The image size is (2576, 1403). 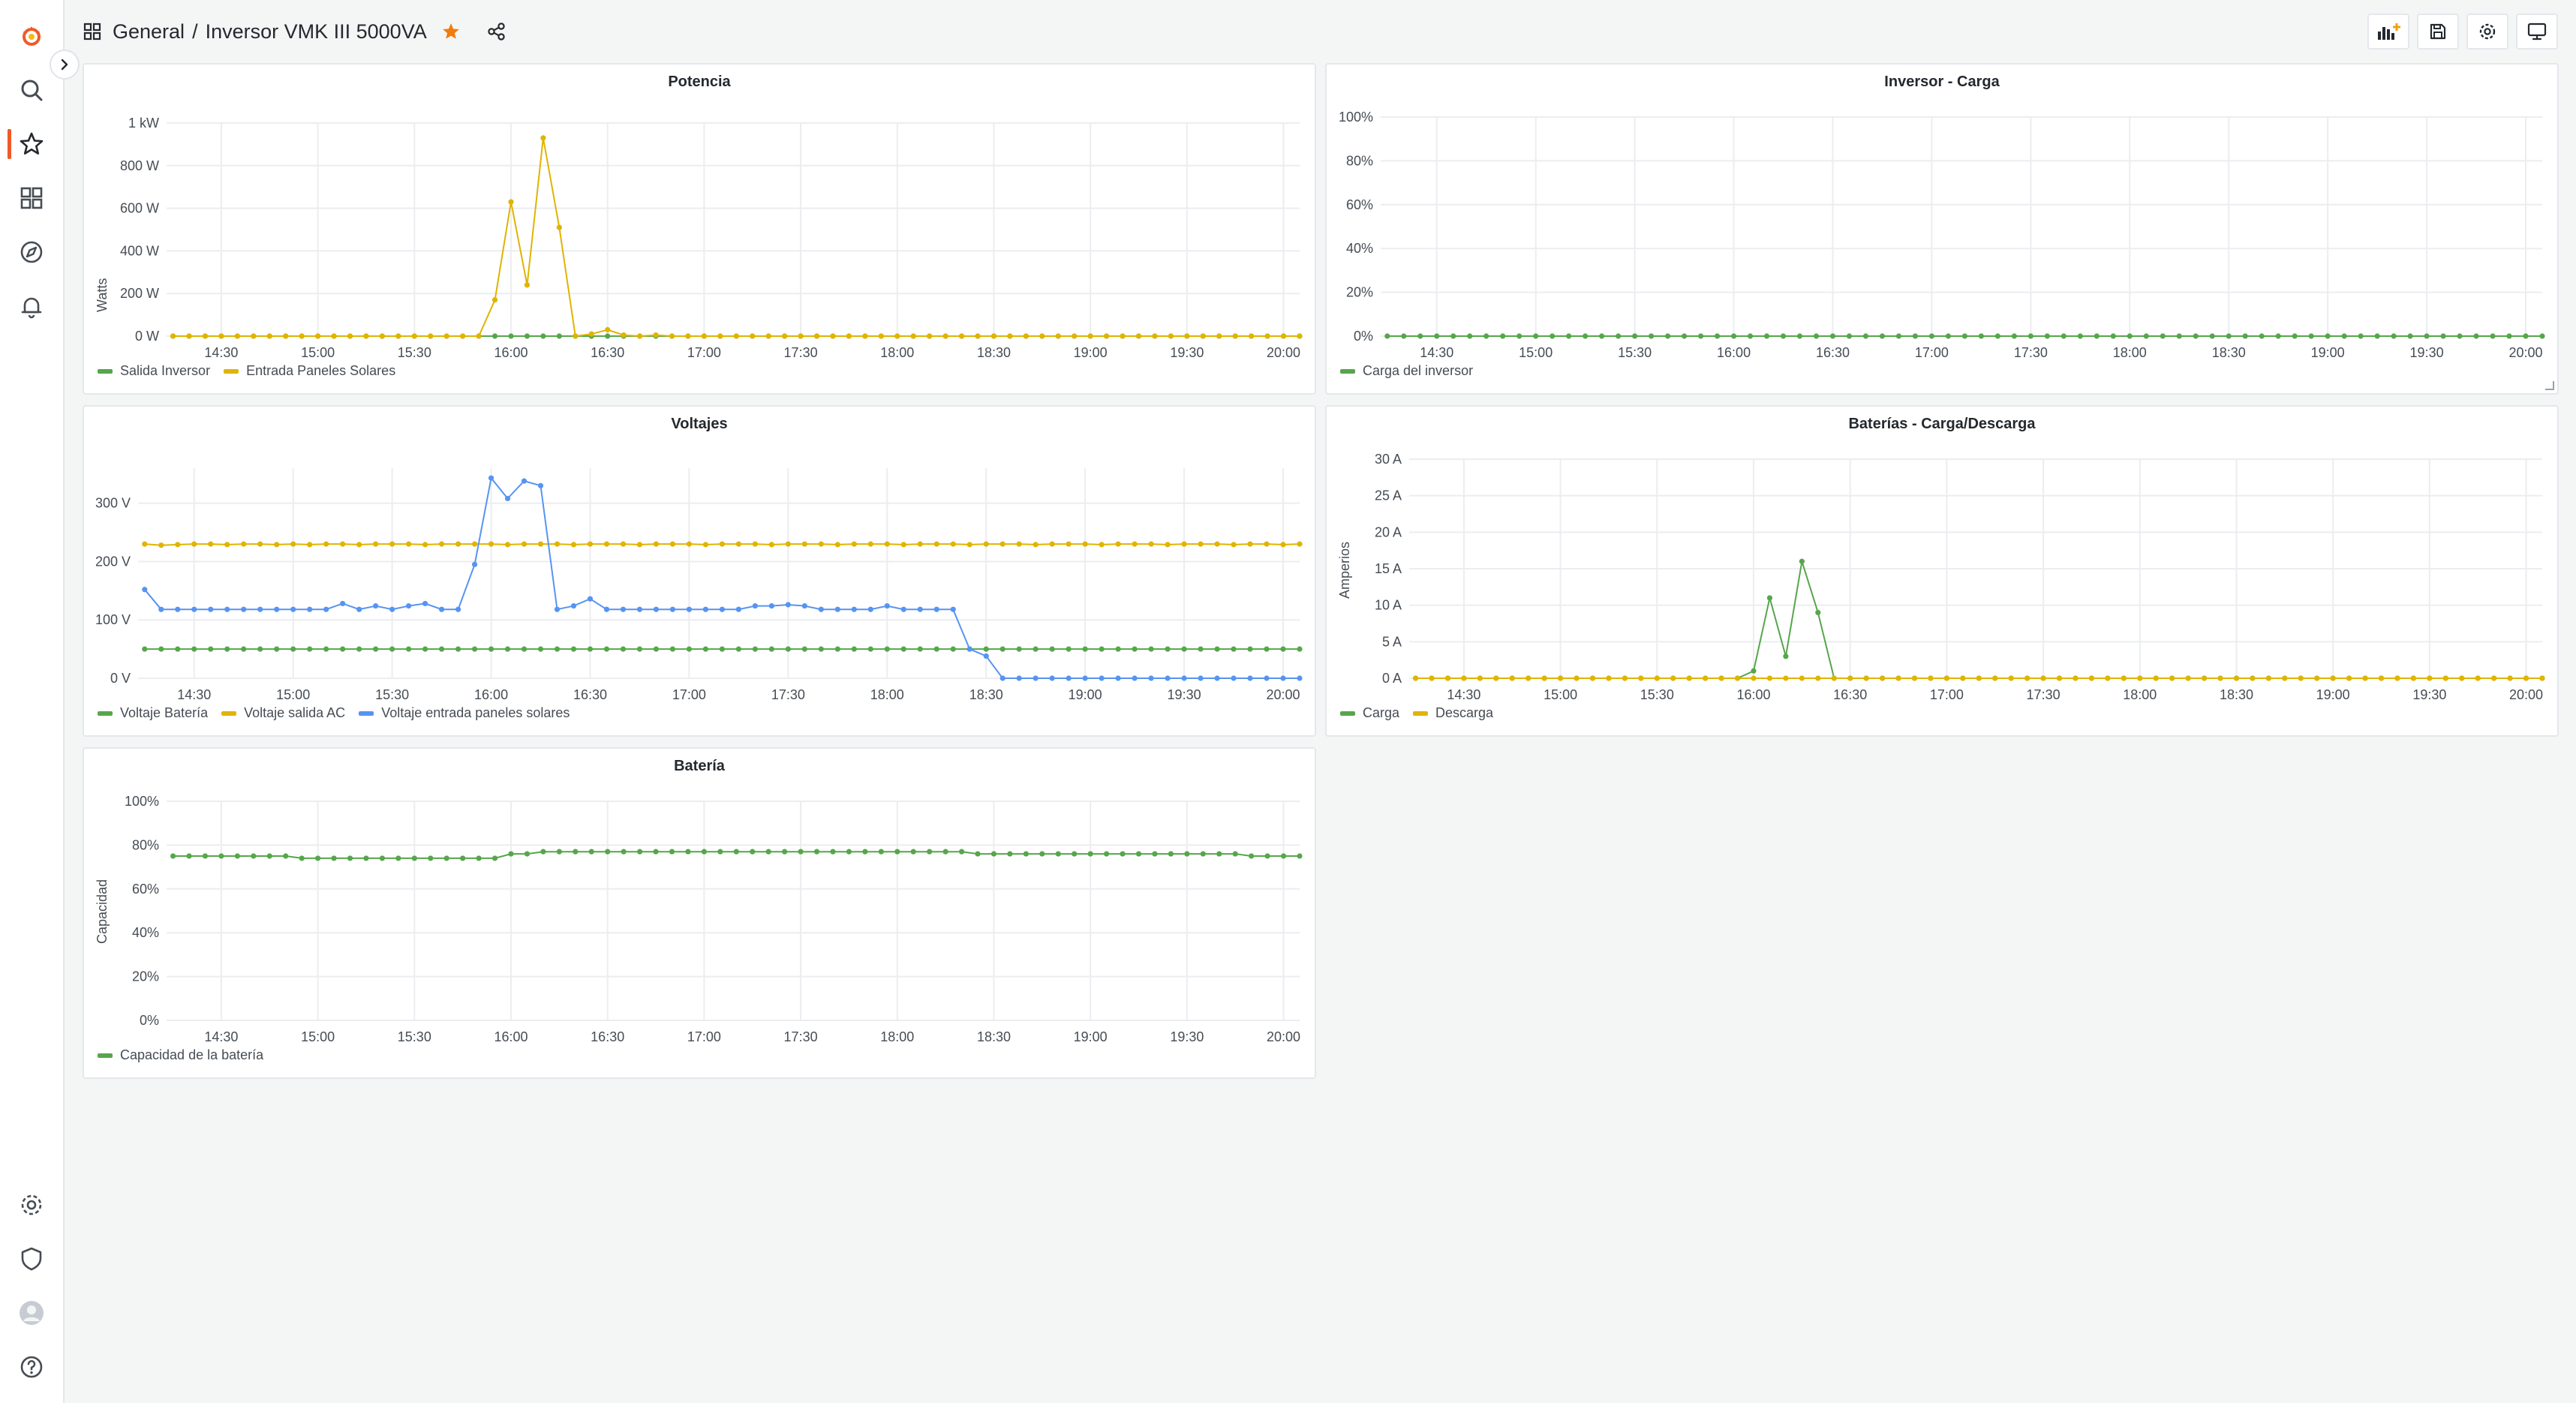 What do you see at coordinates (316, 31) in the screenshot?
I see `dashboard-title: Inversor VMK III 5000VA` at bounding box center [316, 31].